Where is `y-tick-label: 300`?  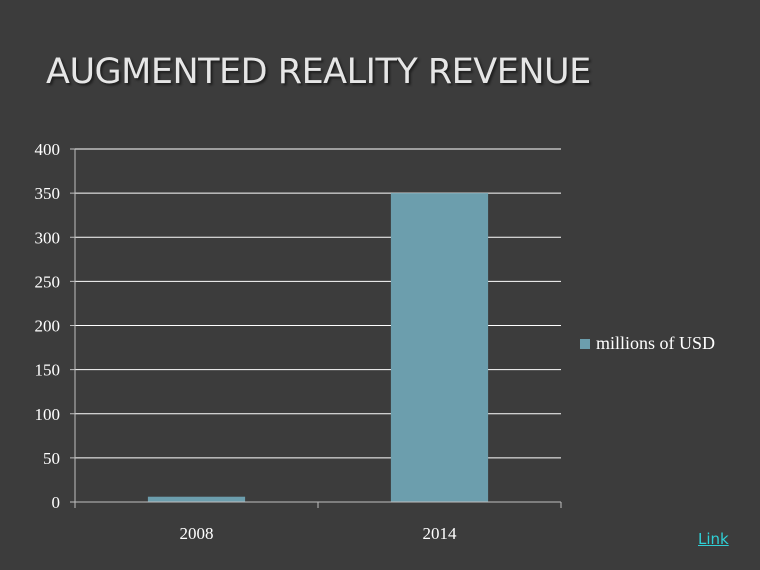
y-tick-label: 300 is located at coordinates (48, 237).